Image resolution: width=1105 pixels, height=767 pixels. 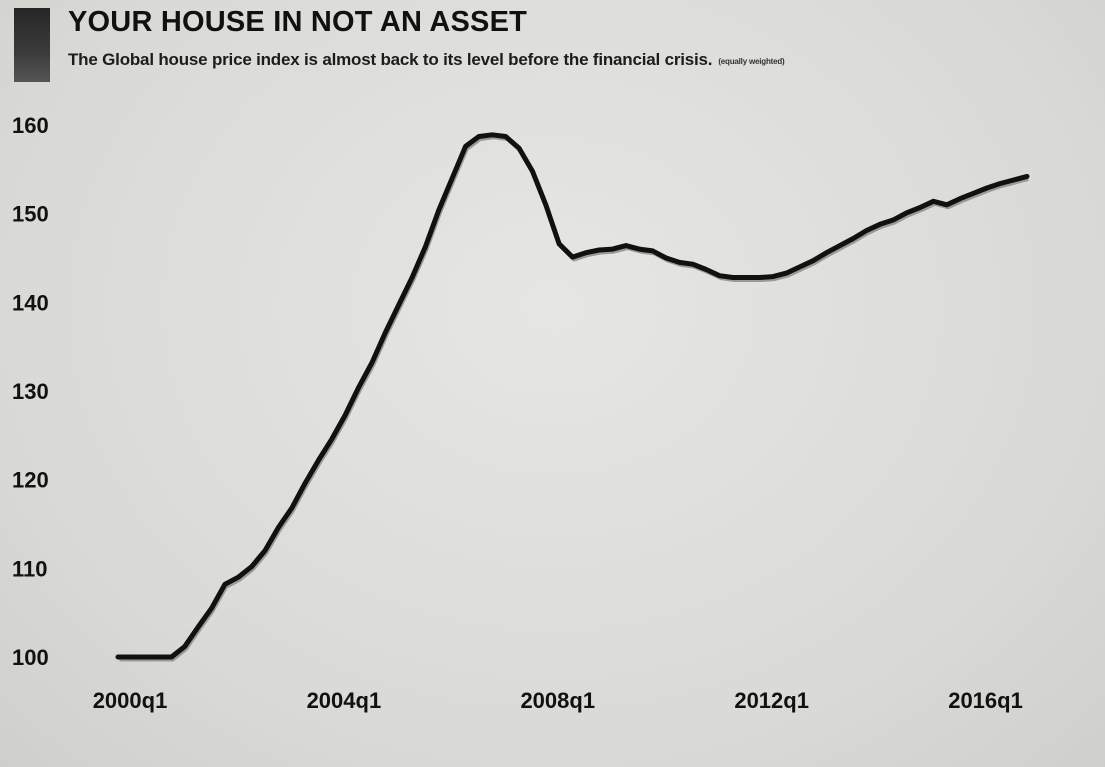 I want to click on x-tick-label: 2000q1, so click(x=130, y=700).